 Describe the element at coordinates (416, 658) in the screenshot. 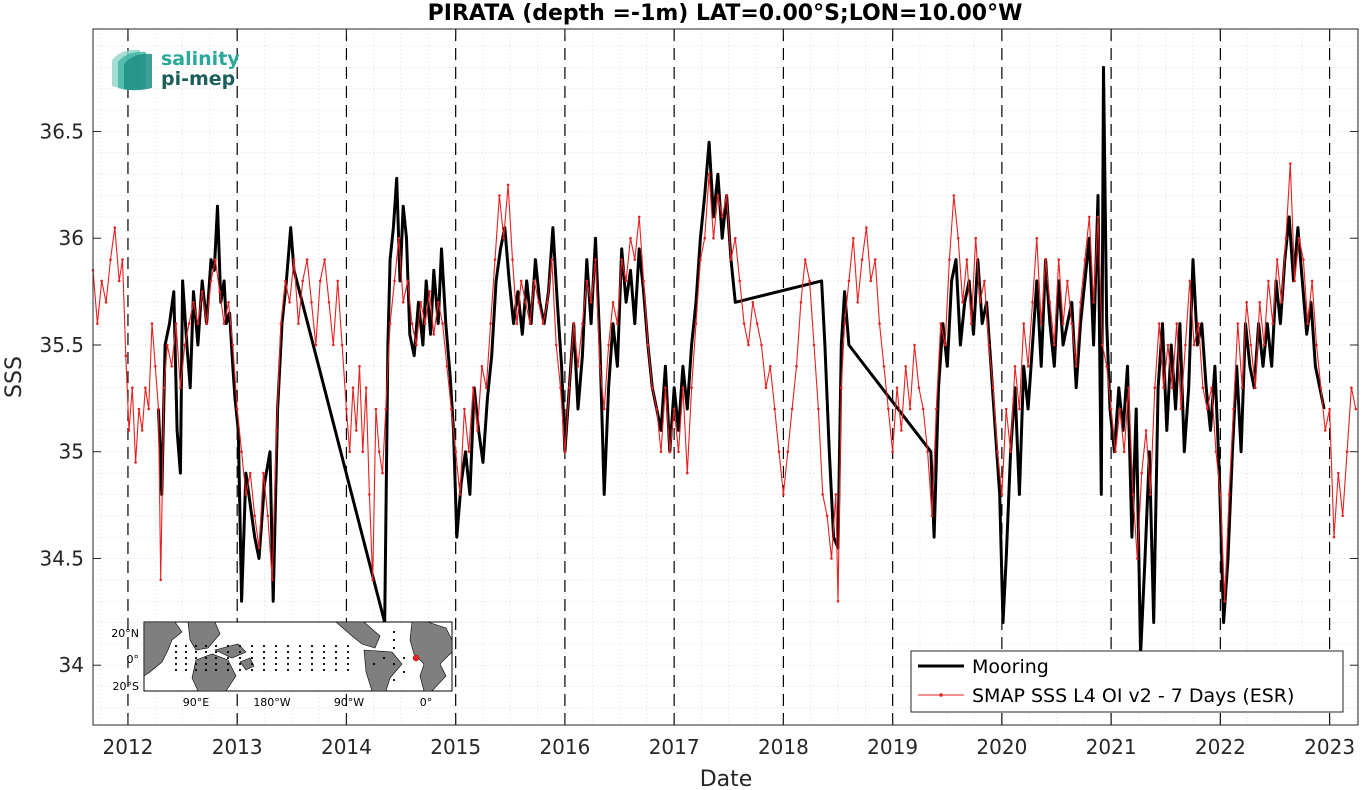

I see `inset-map-selected-buoy-marker` at that location.